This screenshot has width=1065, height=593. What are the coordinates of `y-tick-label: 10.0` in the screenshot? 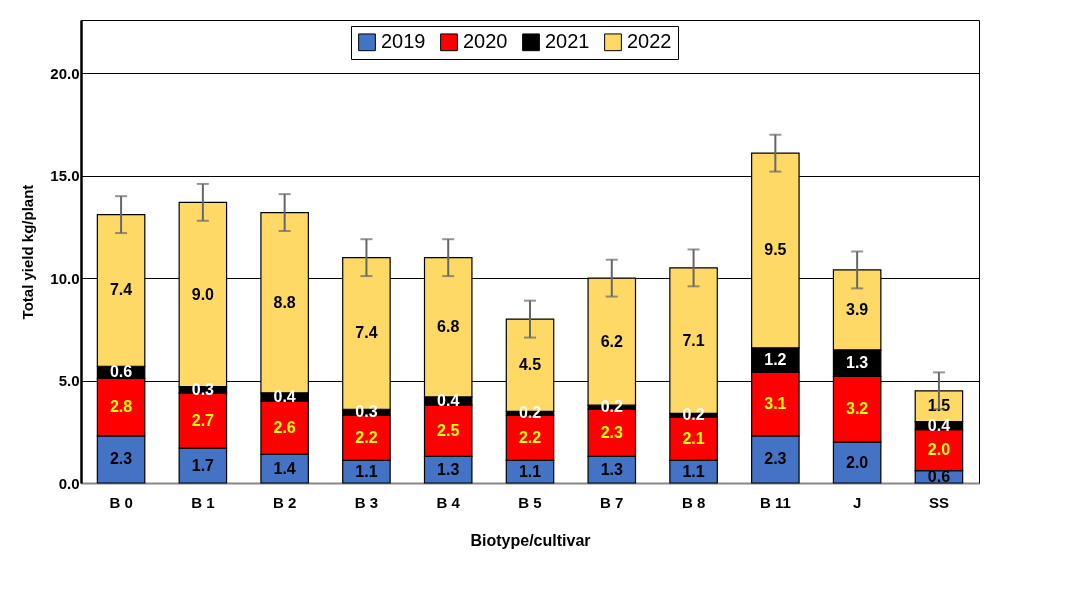 It's located at (65, 278).